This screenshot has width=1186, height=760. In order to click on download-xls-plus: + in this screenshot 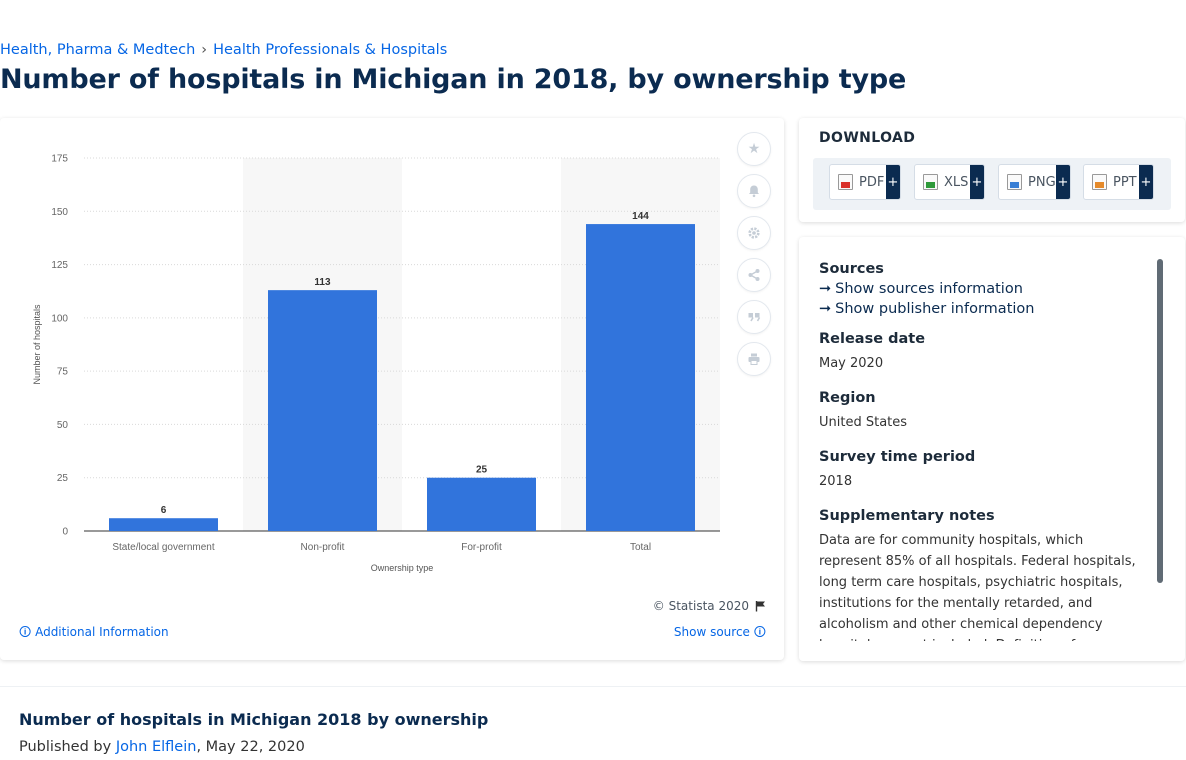, I will do `click(977, 182)`.